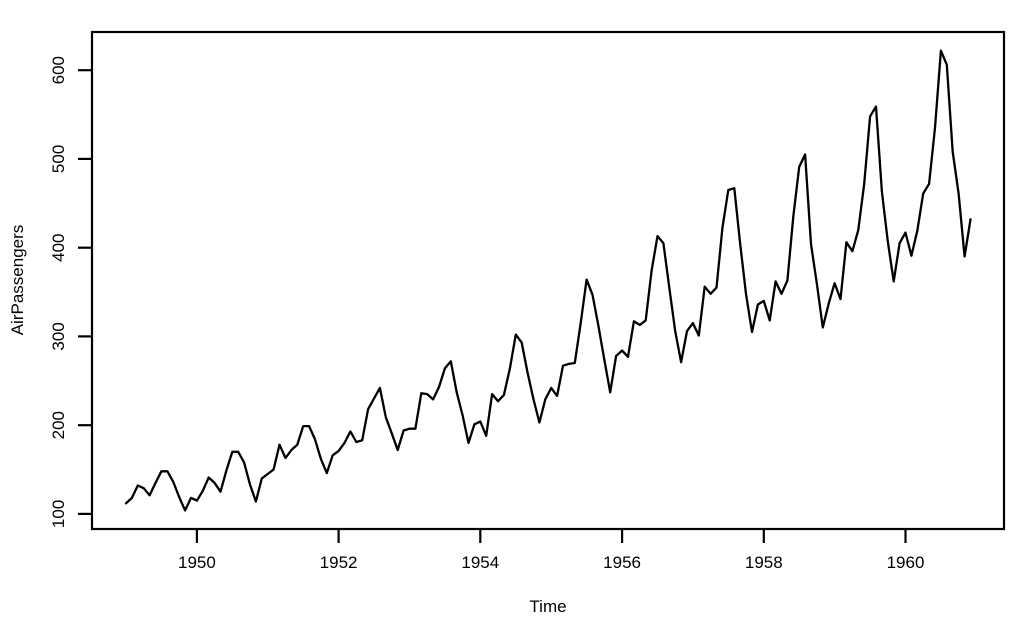  What do you see at coordinates (58, 248) in the screenshot?
I see `y-tick-label: 400` at bounding box center [58, 248].